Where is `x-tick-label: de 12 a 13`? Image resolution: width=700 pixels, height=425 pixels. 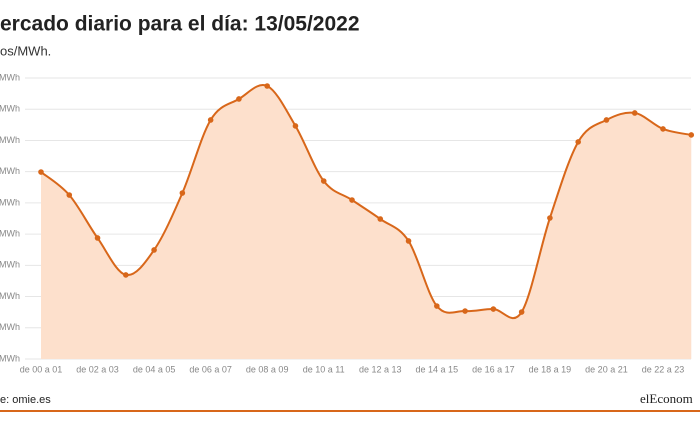
x-tick-label: de 12 a 13 is located at coordinates (380, 369).